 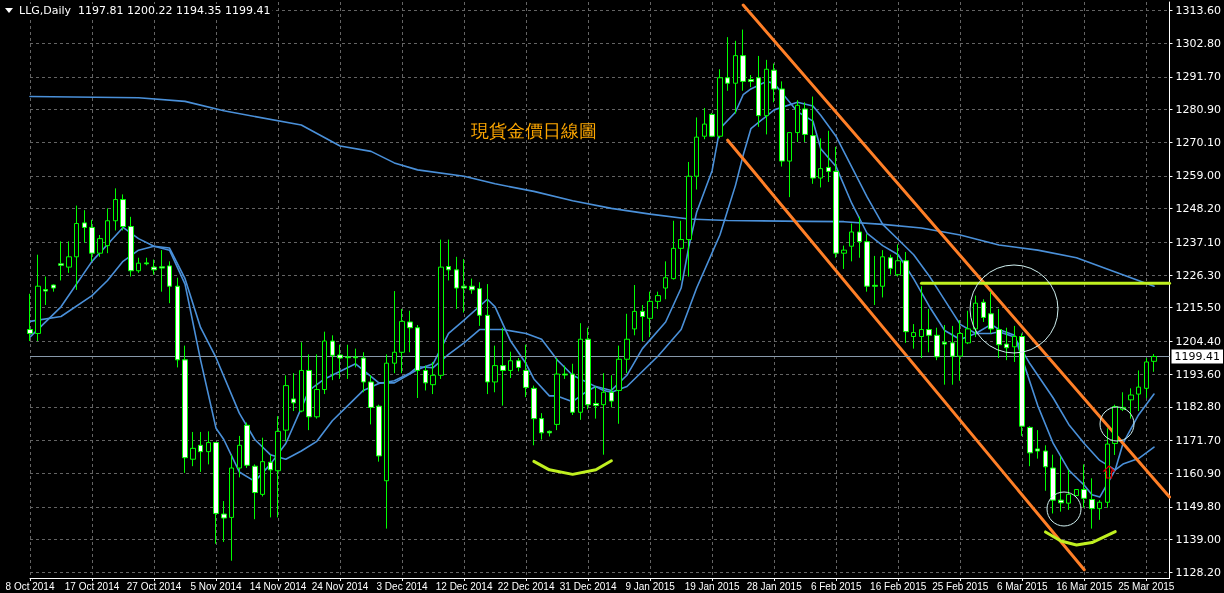 I want to click on x-tick-label: 14 Nov 2014, so click(x=278, y=586).